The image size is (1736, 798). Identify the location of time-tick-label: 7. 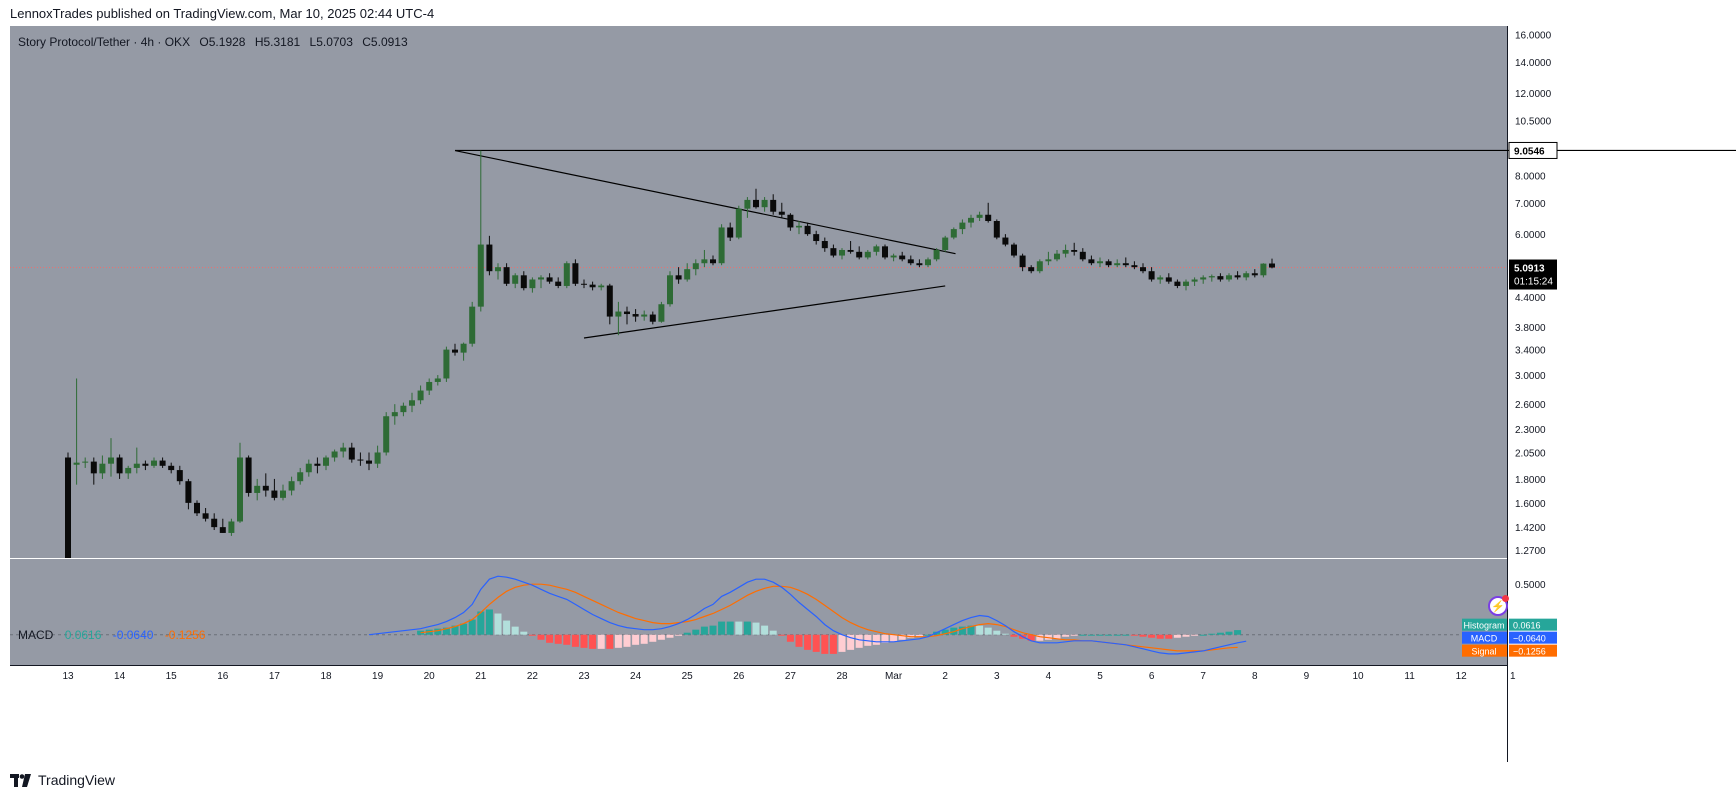
(1203, 676).